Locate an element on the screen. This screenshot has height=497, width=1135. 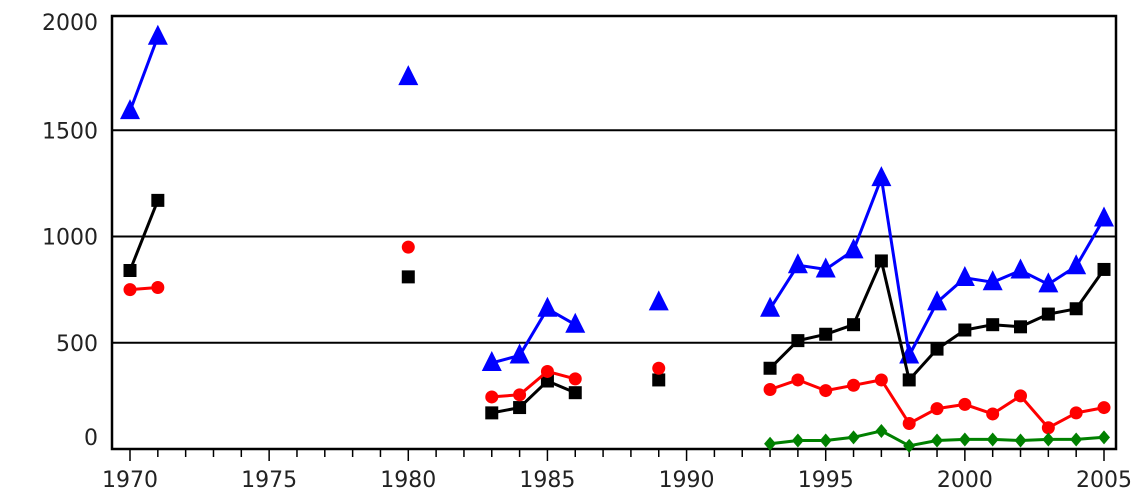
x-tick-label: 2005 is located at coordinates (1104, 480).